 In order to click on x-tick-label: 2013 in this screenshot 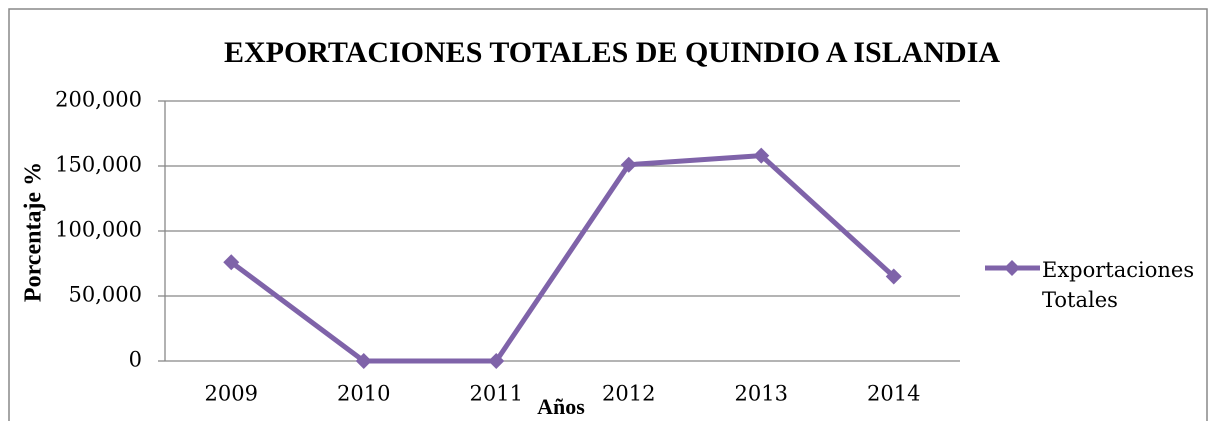, I will do `click(761, 394)`.